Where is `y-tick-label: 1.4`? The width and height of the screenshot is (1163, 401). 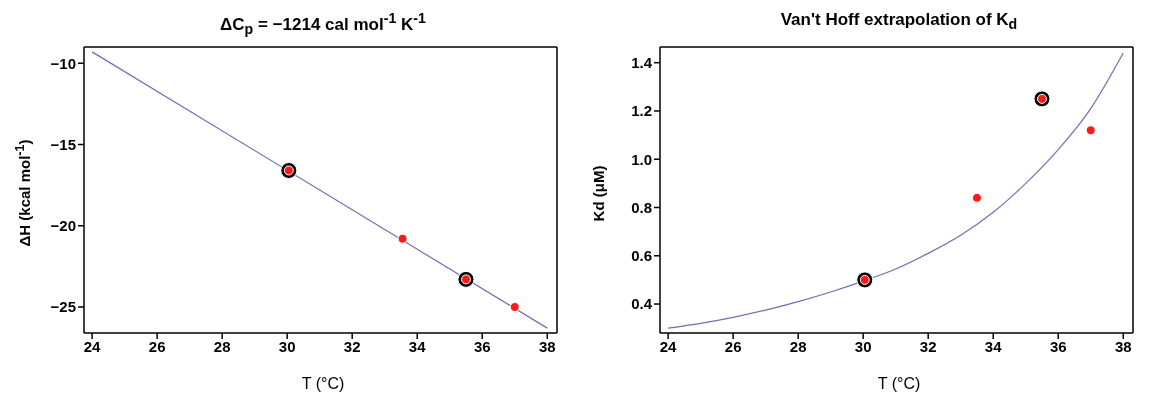
y-tick-label: 1.4 is located at coordinates (642, 63).